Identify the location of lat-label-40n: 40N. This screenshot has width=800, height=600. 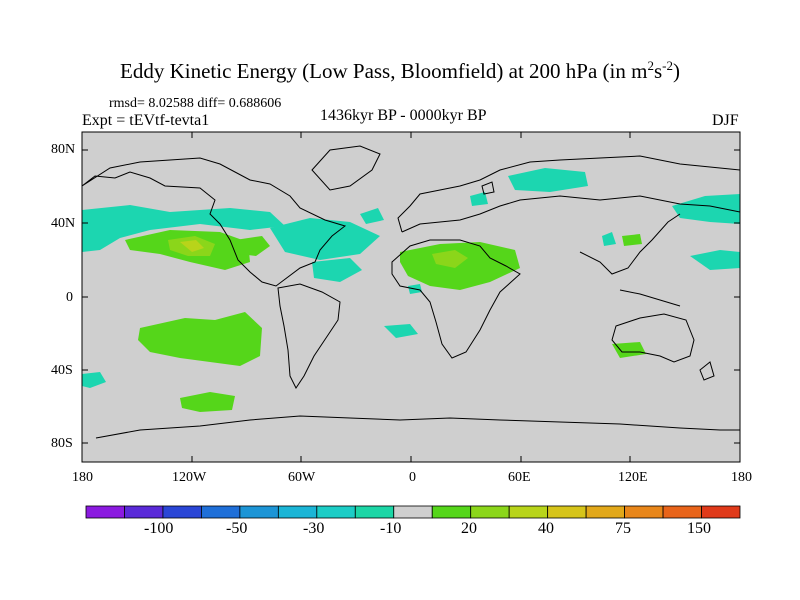
(63, 223).